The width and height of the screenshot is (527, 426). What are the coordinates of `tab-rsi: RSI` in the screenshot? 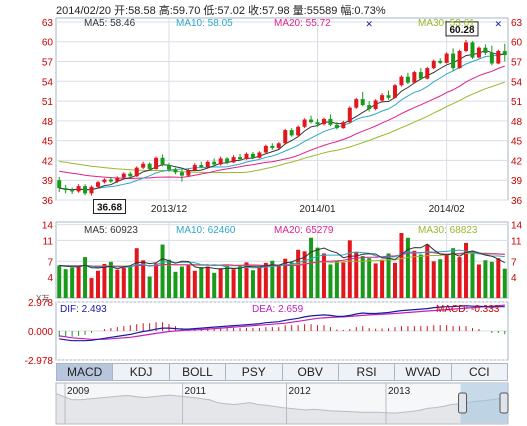 It's located at (367, 372).